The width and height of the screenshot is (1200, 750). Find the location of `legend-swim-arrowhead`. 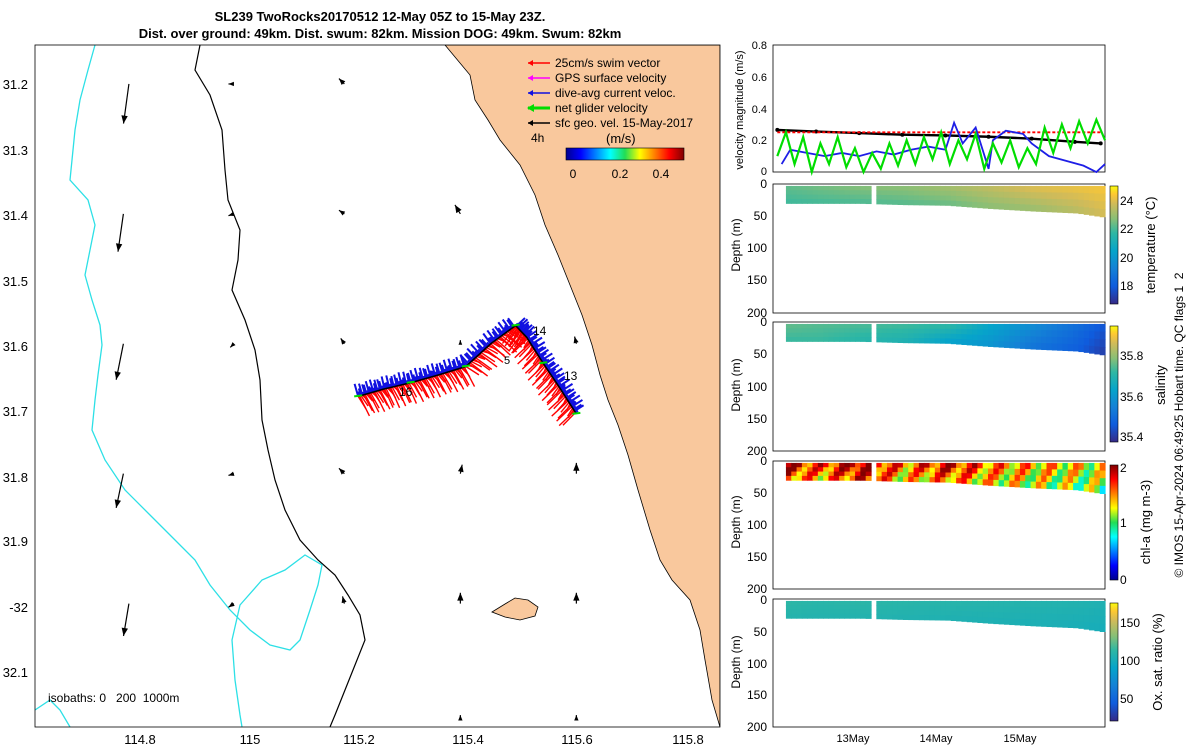

legend-swim-arrowhead is located at coordinates (530, 63).